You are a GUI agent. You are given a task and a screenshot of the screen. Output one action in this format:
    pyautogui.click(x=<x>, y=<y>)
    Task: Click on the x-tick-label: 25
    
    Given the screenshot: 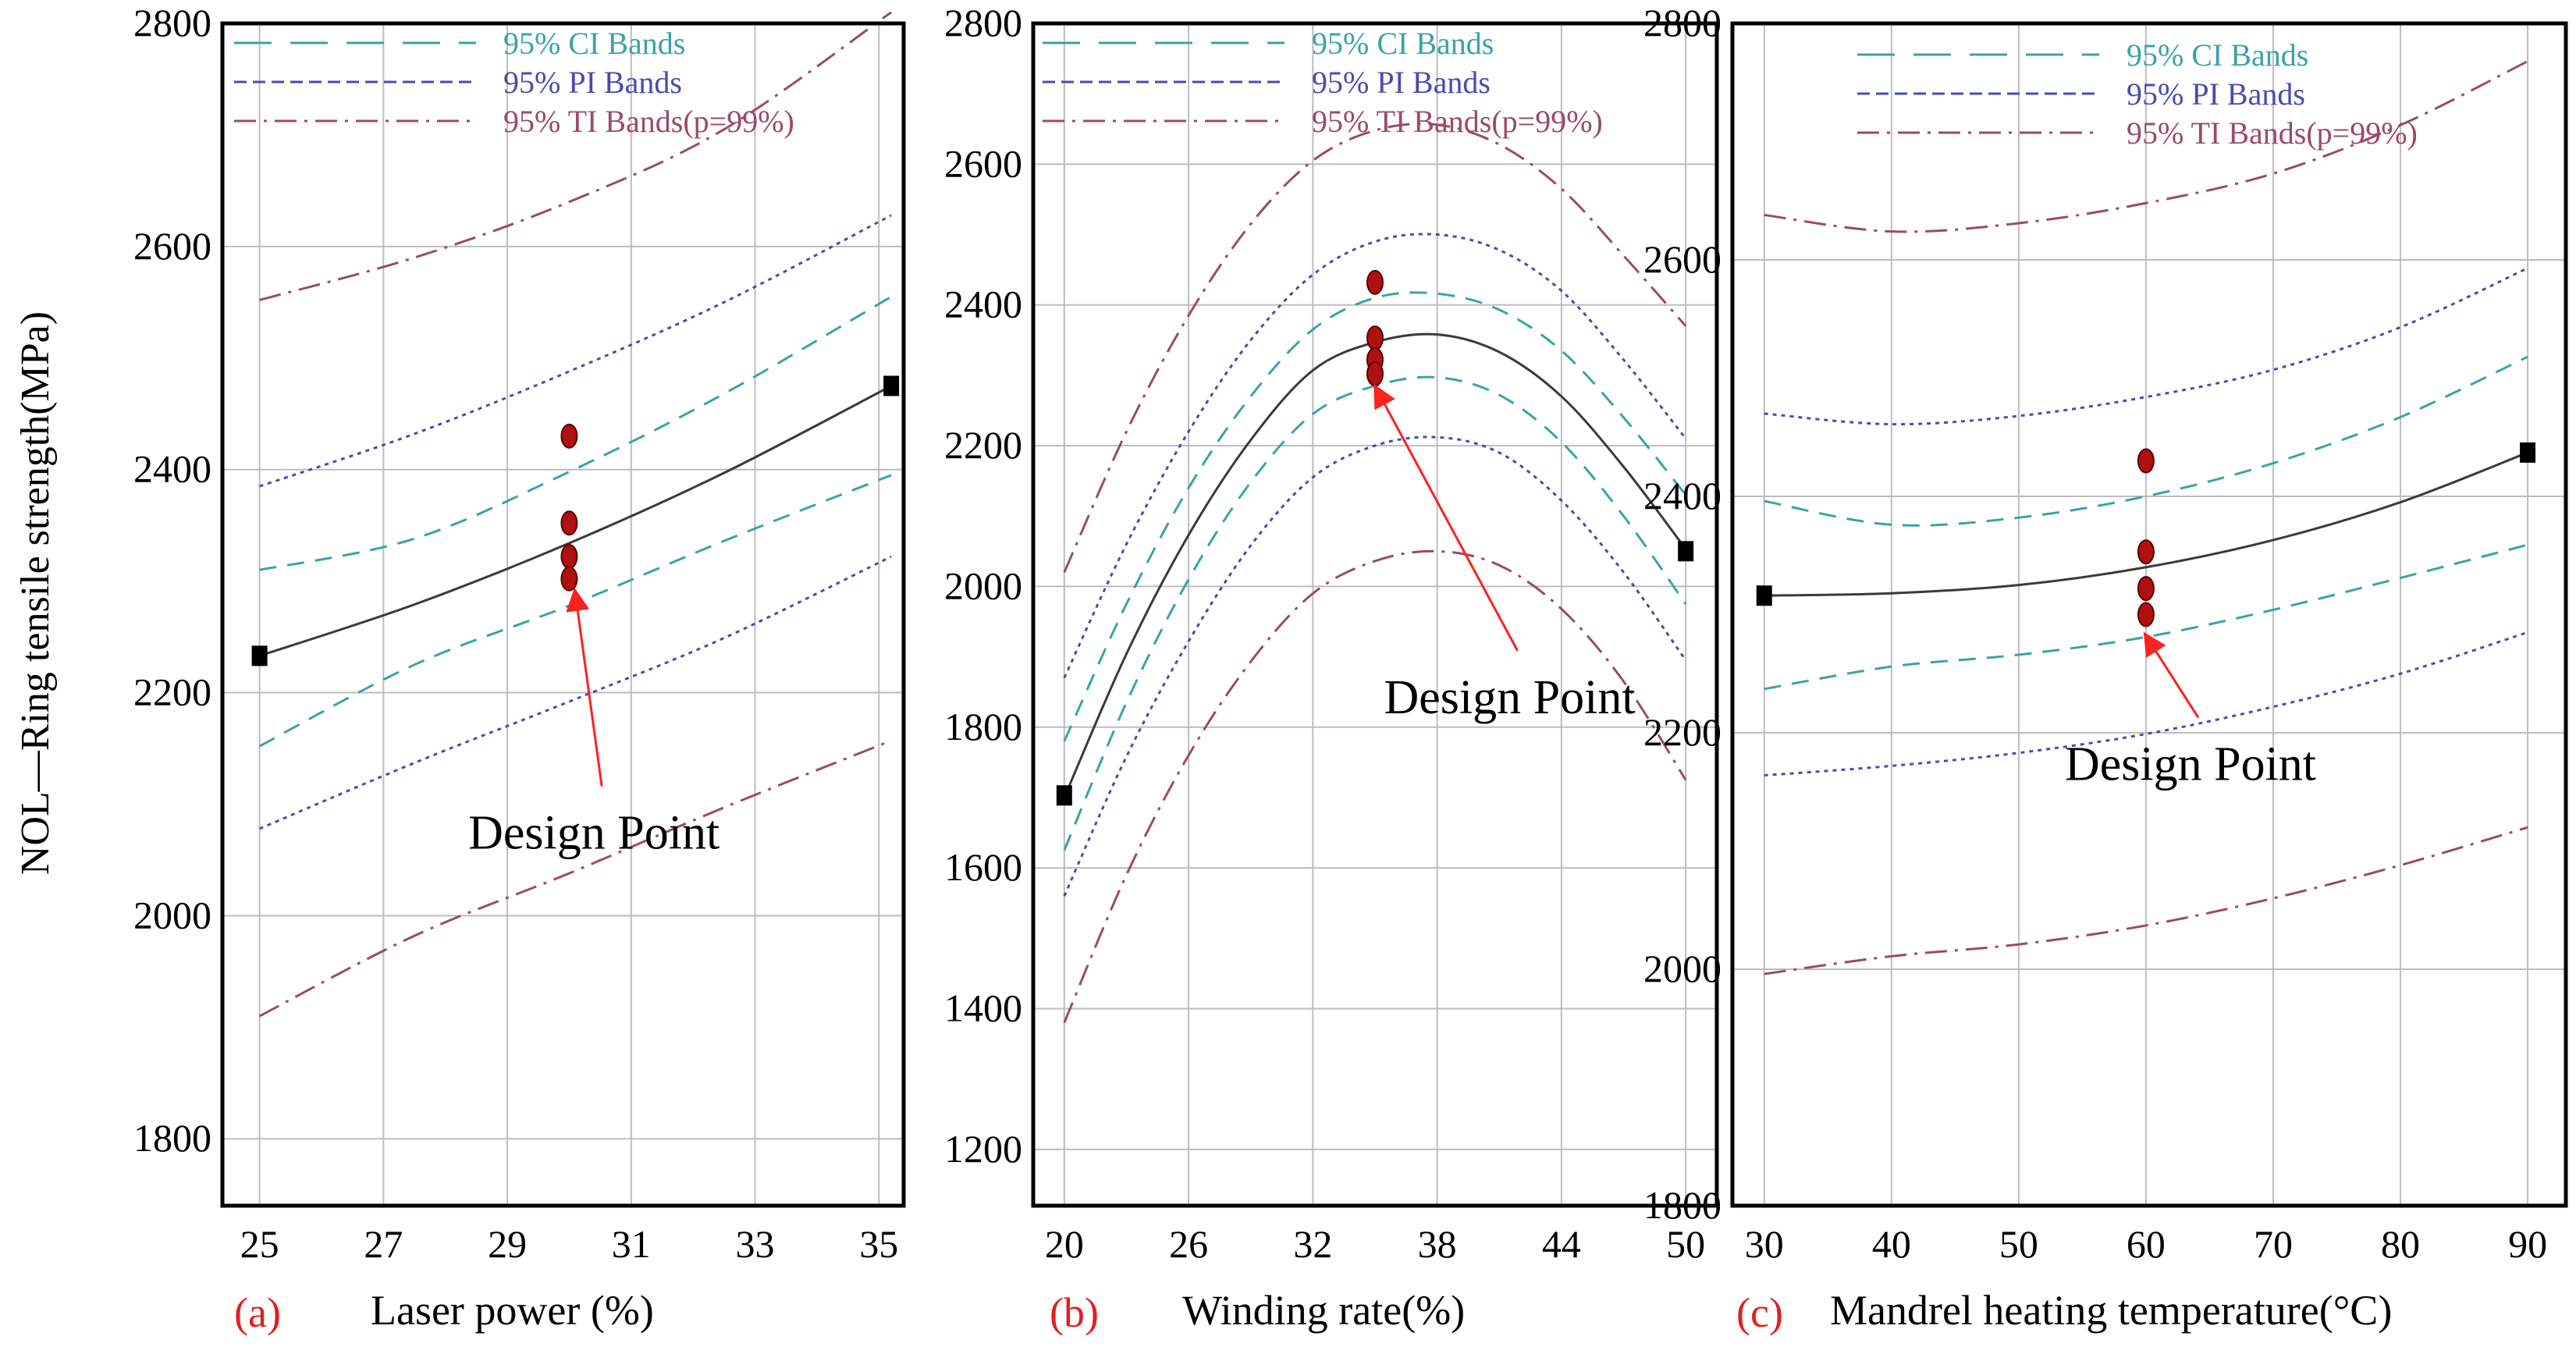 What is the action you would take?
    pyautogui.click(x=259, y=1244)
    